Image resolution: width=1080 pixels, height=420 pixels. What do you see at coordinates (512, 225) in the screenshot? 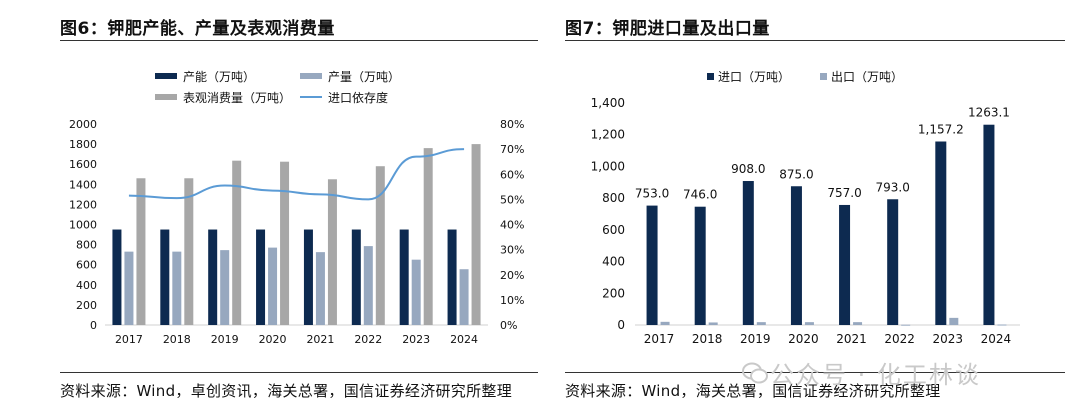
I see `y2-tick-label: 40%` at bounding box center [512, 225].